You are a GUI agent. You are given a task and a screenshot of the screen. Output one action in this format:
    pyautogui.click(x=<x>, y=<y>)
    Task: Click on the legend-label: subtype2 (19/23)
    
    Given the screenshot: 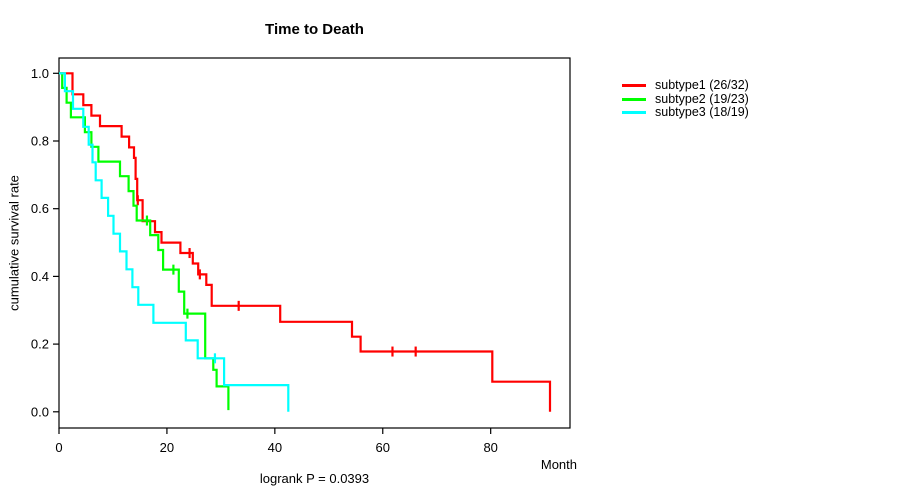 What is the action you would take?
    pyautogui.click(x=702, y=98)
    